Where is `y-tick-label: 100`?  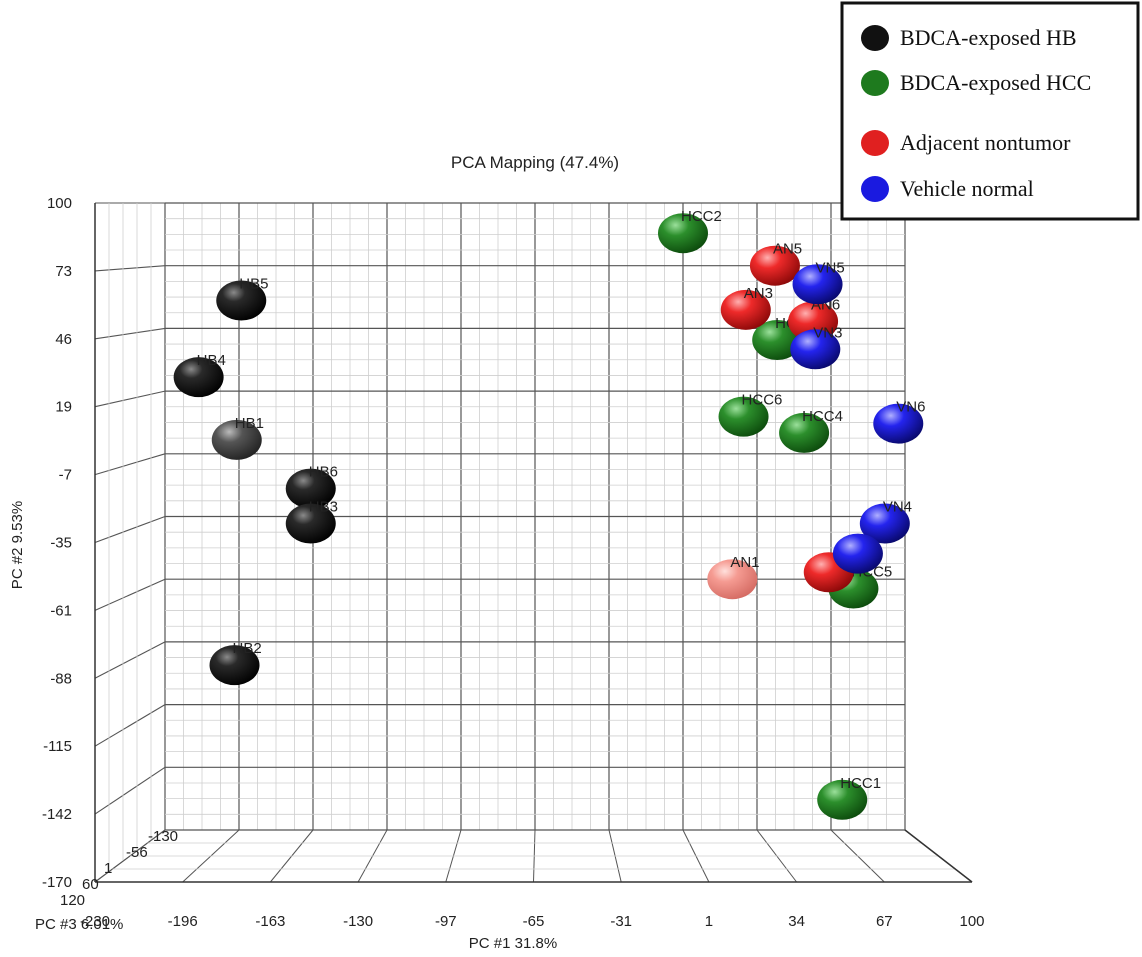 y-tick-label: 100 is located at coordinates (59, 203).